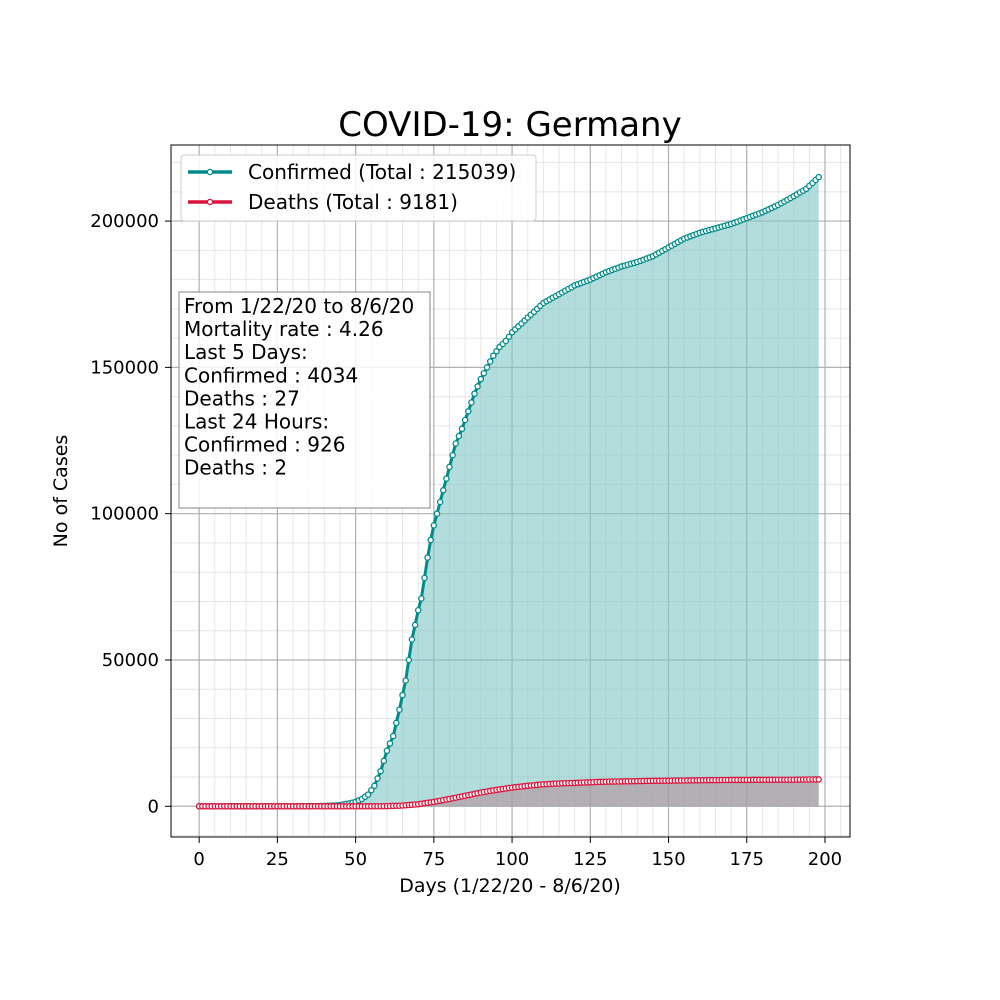  I want to click on legend-frame, so click(358, 188).